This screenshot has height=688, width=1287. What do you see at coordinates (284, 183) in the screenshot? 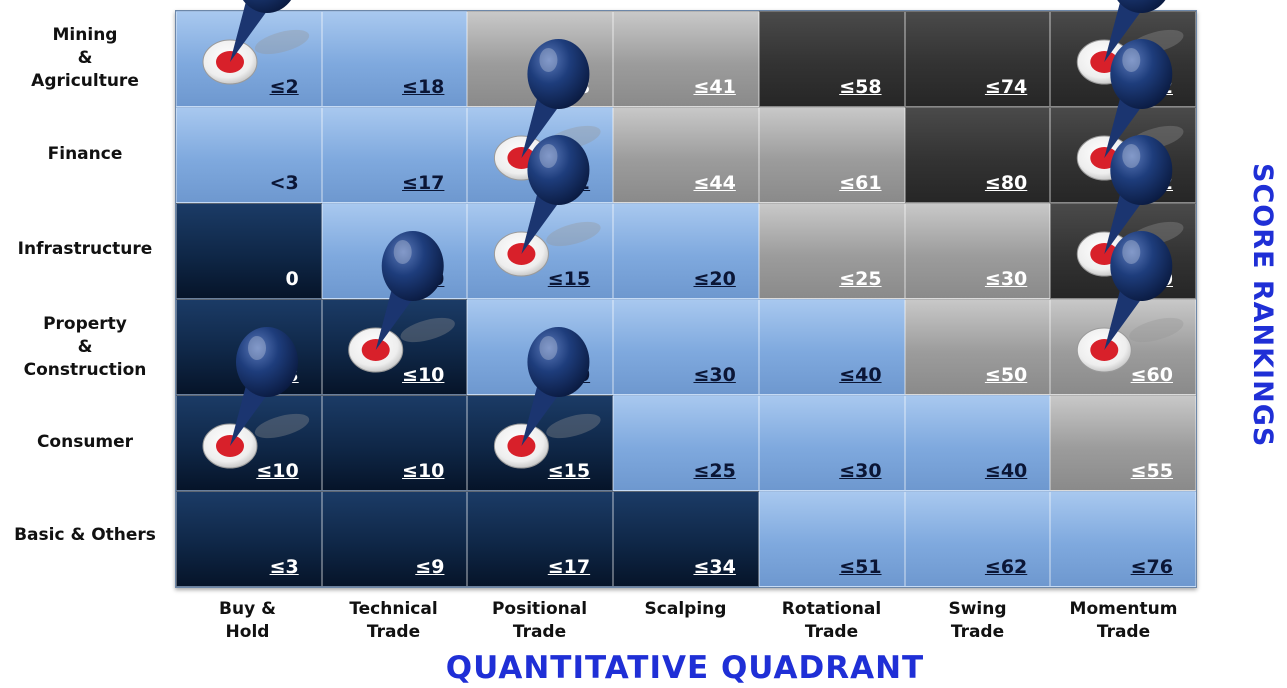
I see `cell-value: <3` at bounding box center [284, 183].